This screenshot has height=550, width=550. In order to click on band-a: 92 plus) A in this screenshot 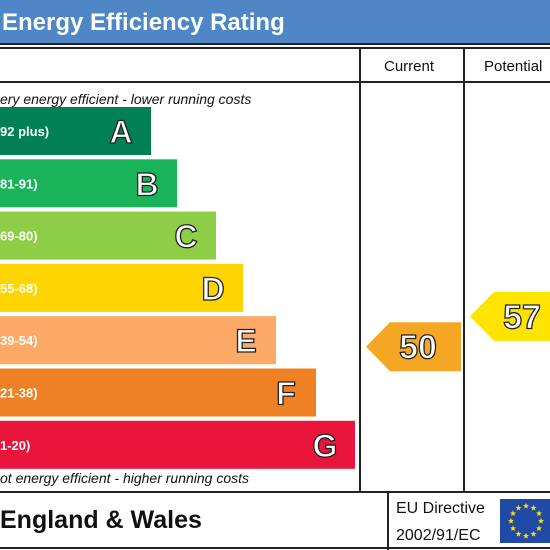, I will do `click(75, 131)`.